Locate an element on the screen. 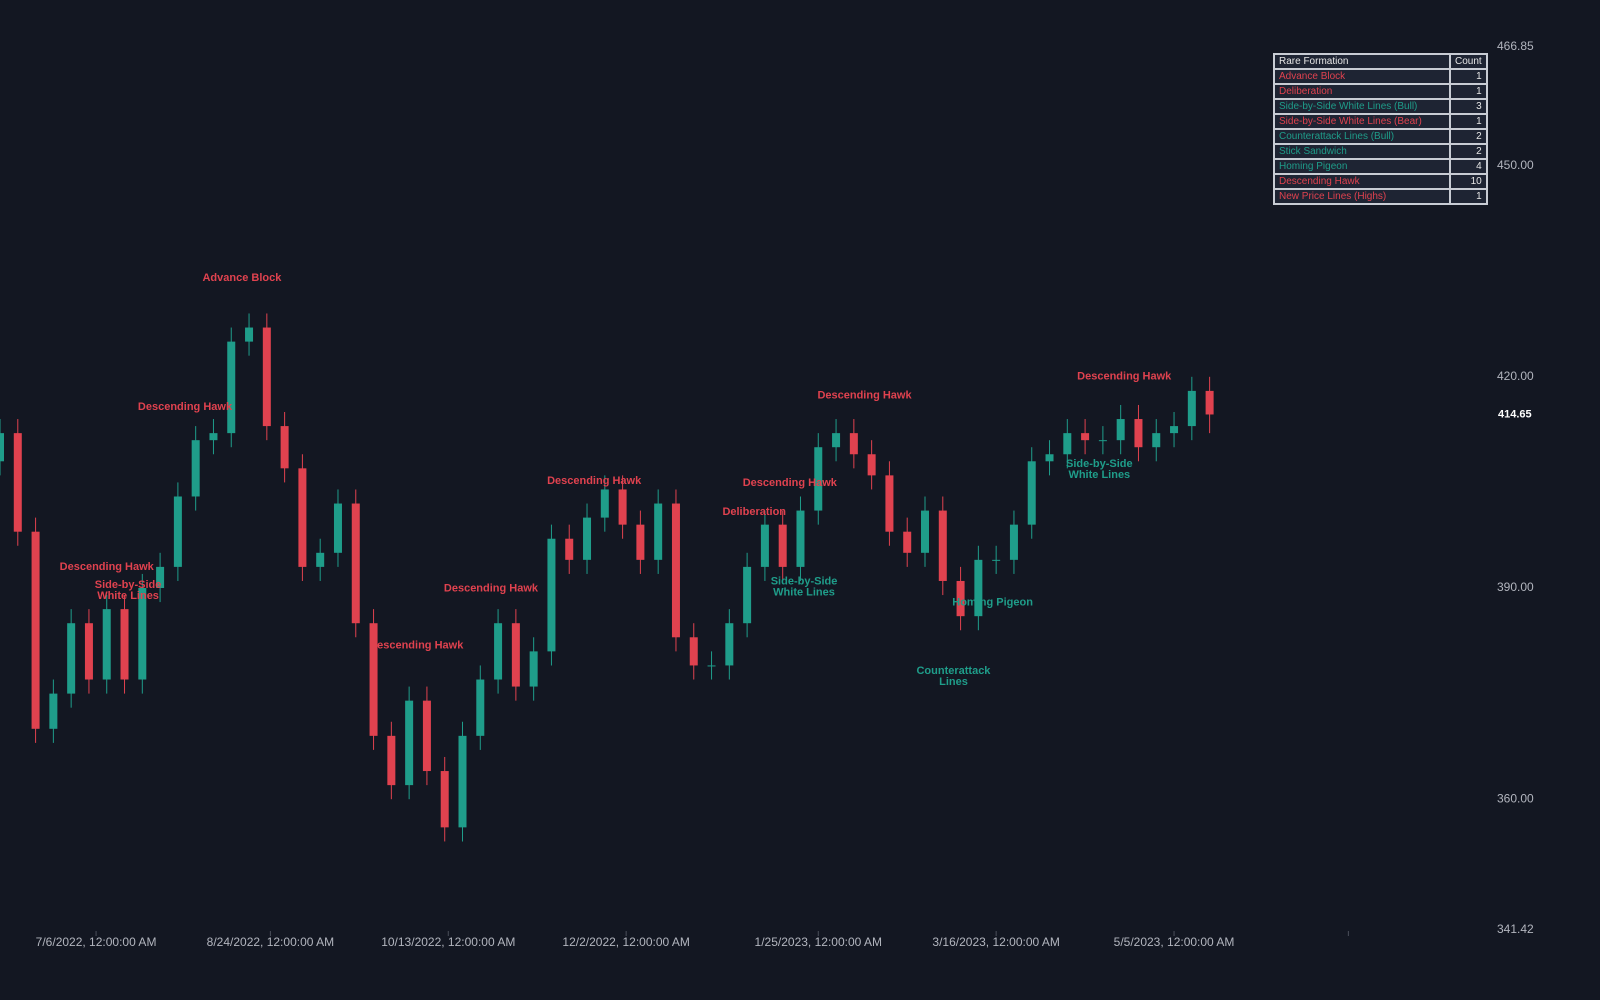  x-tick-label: 7/6/2022, 12:00:00 AM is located at coordinates (96, 942).